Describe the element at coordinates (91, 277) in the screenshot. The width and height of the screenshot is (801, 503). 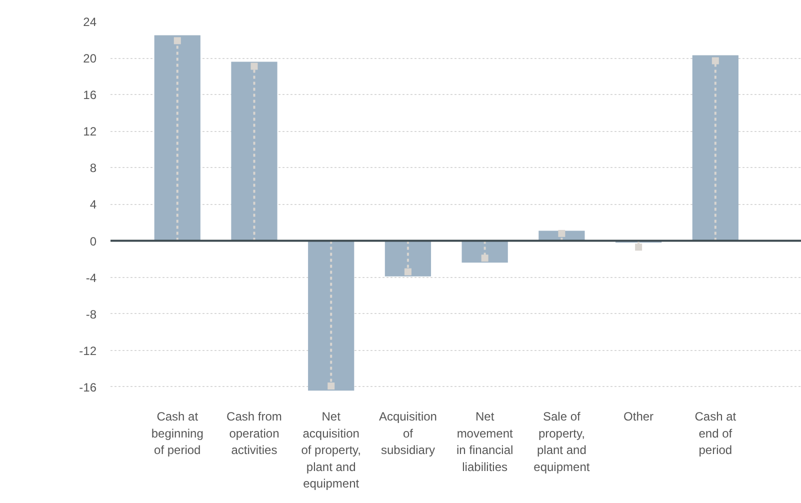
I see `y-tick-label: -4` at that location.